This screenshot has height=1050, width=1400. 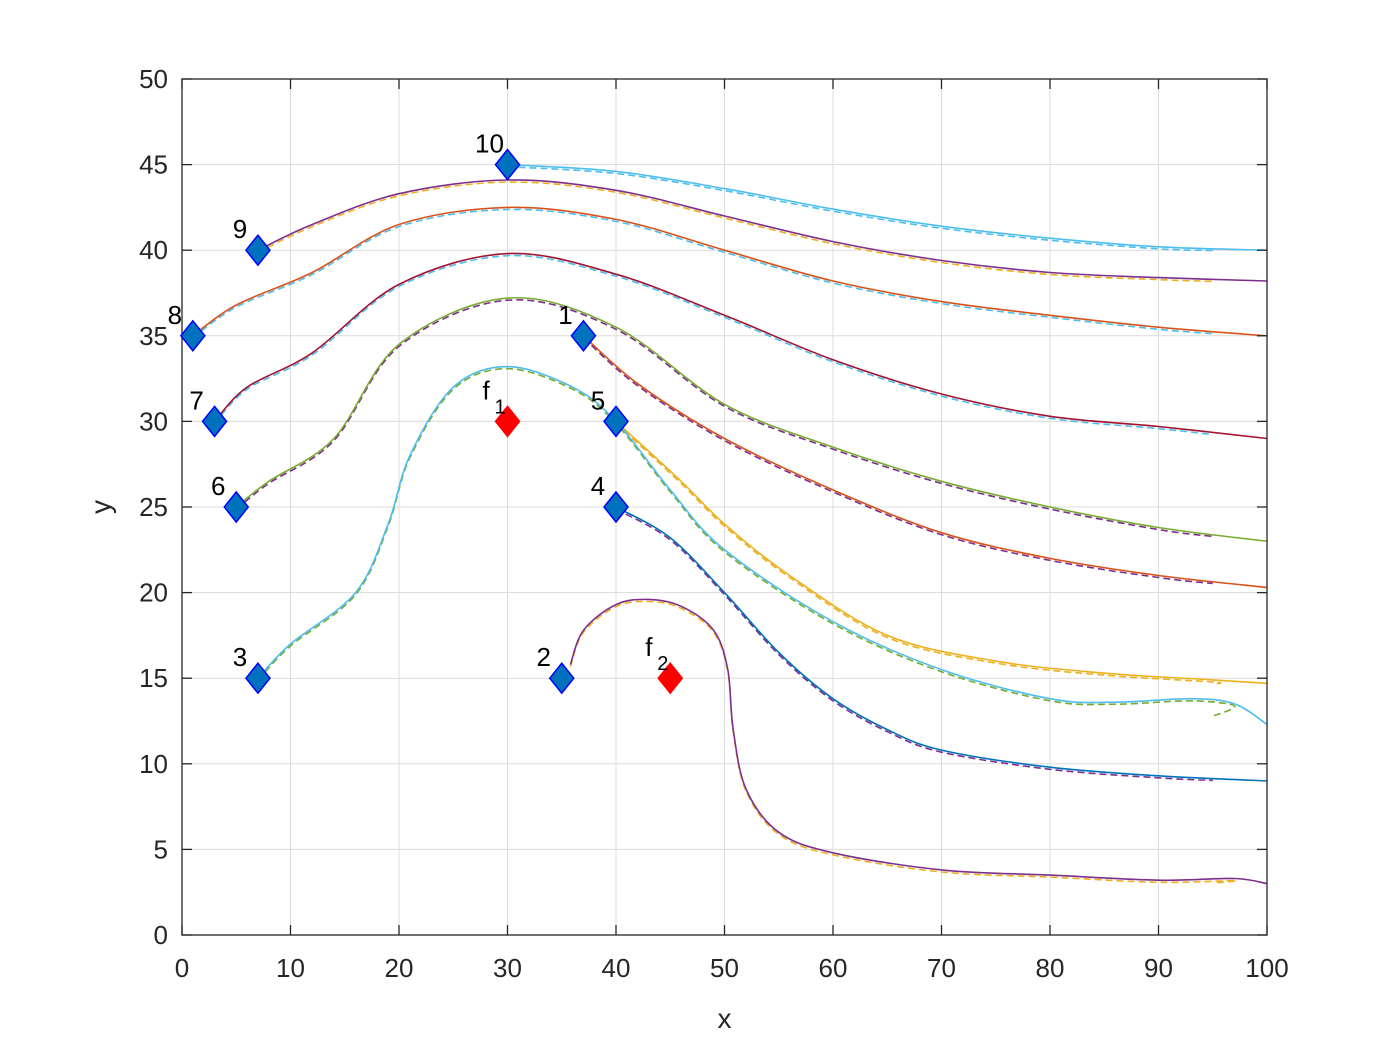 I want to click on y-tick-label: 25, so click(x=153, y=507).